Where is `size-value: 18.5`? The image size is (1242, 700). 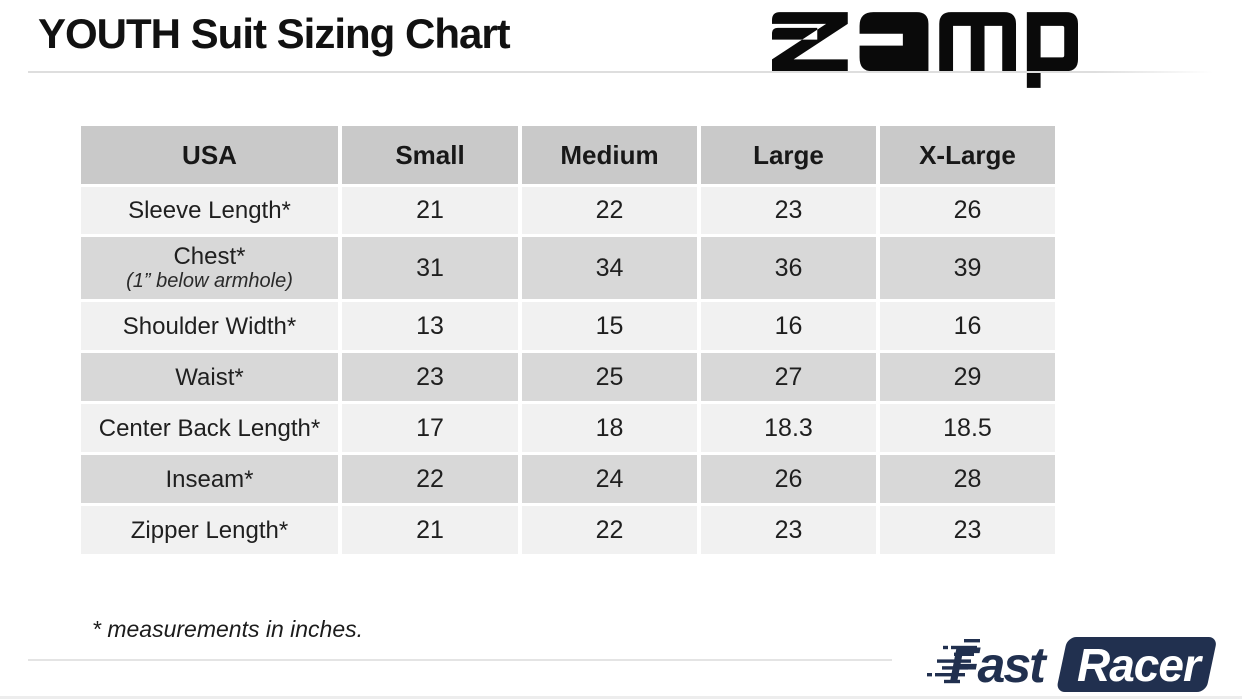 size-value: 18.5 is located at coordinates (965, 426).